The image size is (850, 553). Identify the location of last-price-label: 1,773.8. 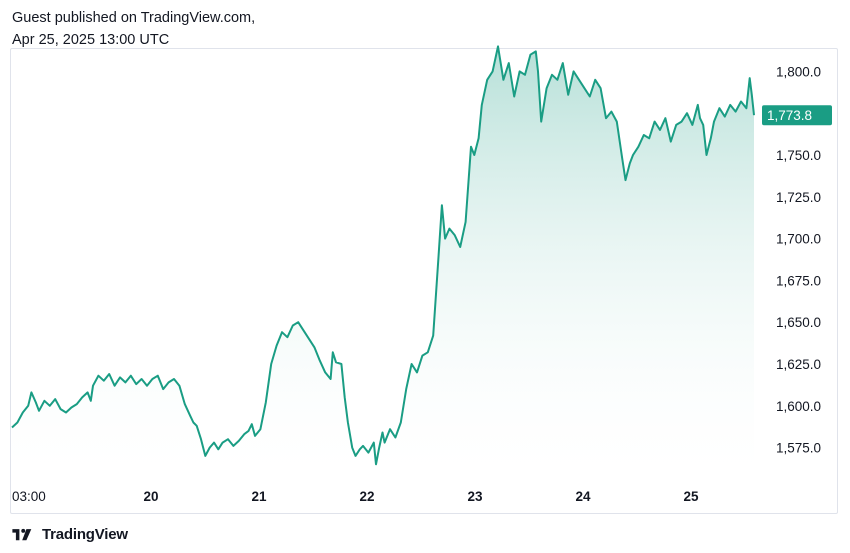
(789, 115).